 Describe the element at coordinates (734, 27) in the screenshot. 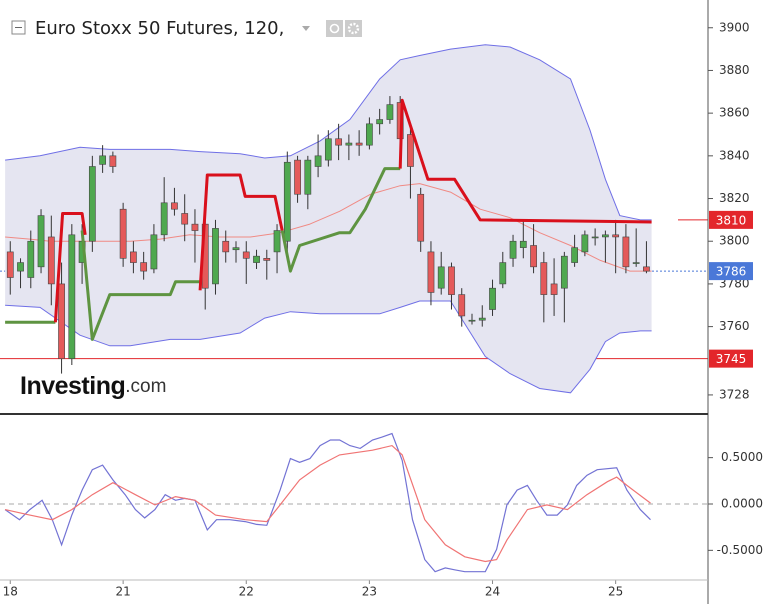

I see `y-tick-label: 3900` at that location.